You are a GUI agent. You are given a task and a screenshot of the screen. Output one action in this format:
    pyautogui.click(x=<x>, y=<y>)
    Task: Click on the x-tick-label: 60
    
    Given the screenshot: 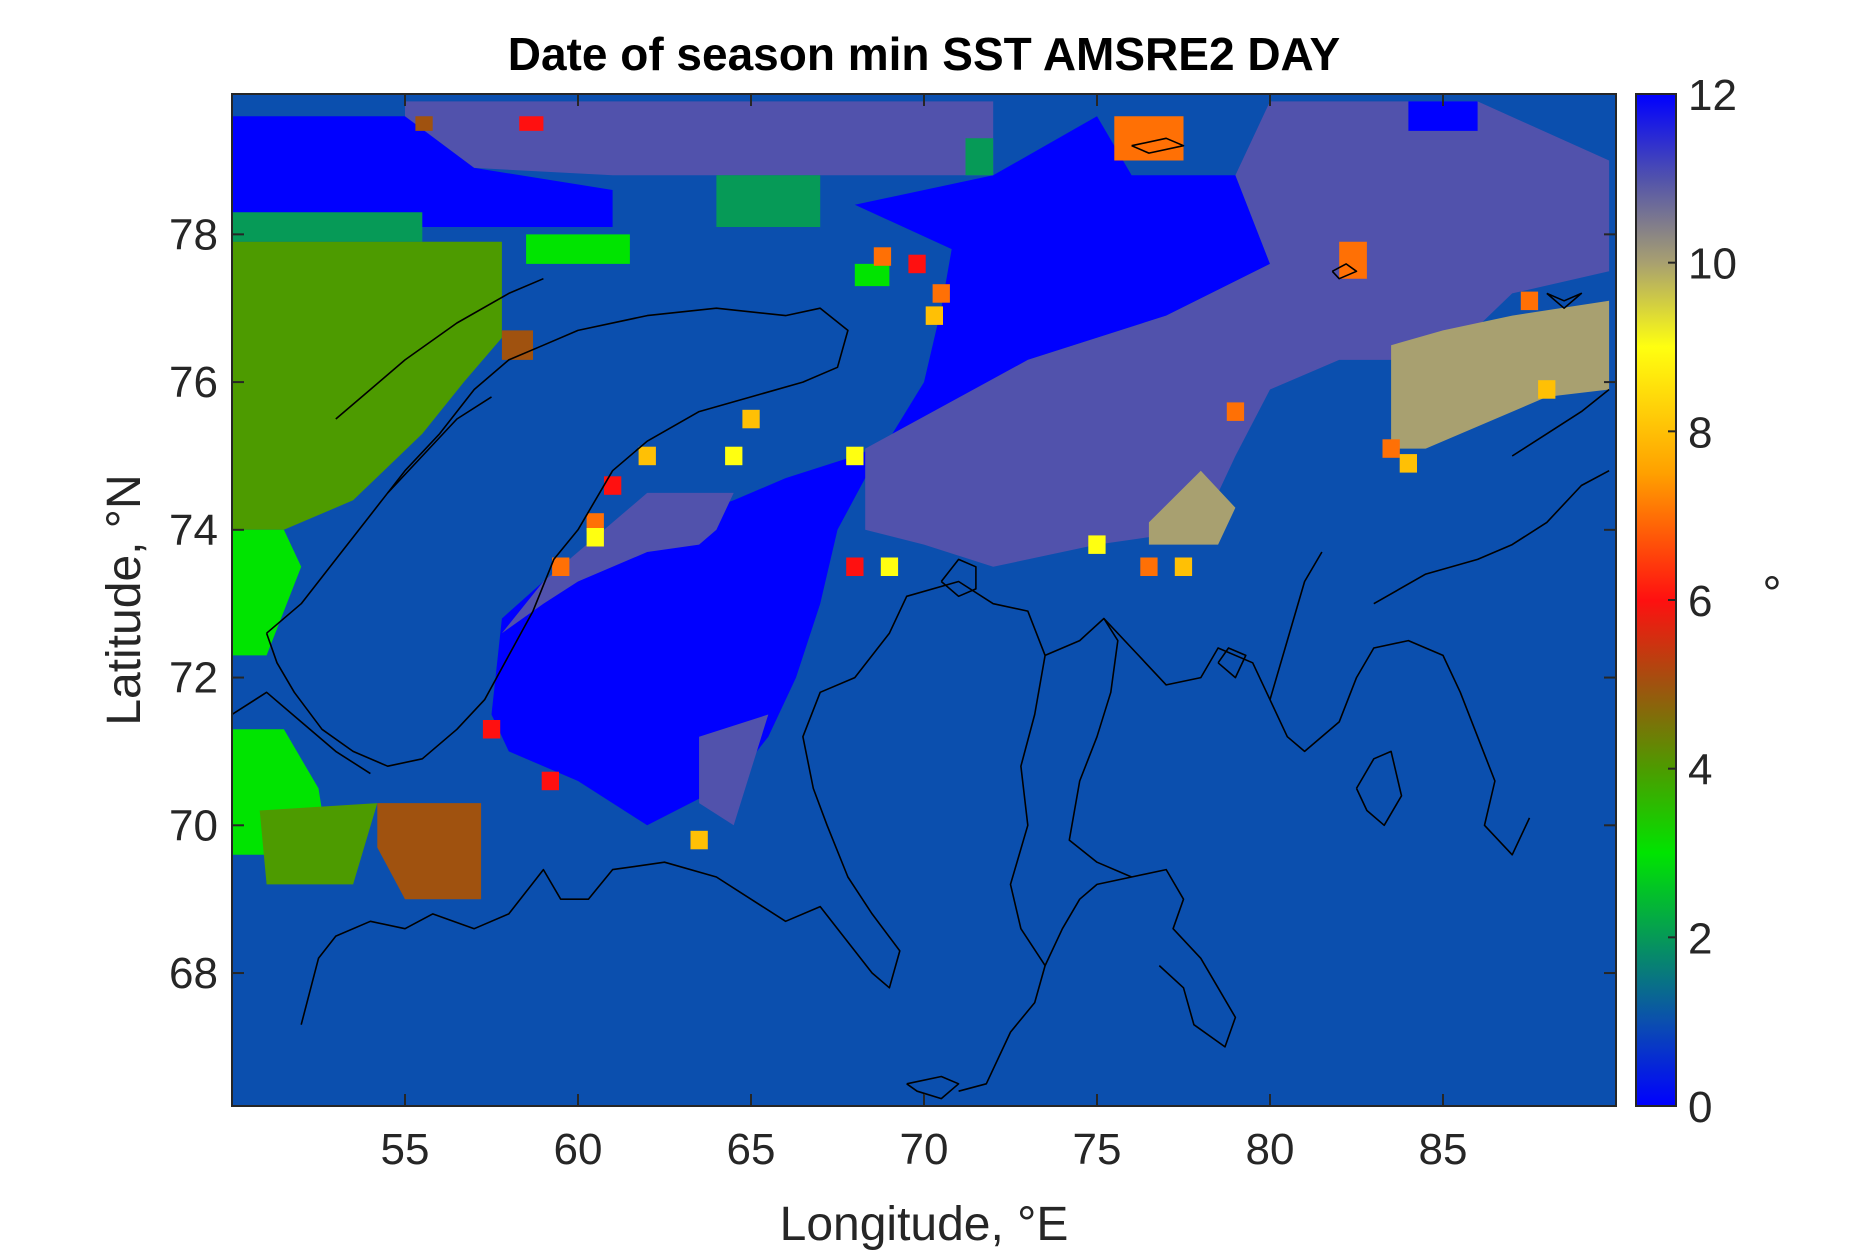 What is the action you would take?
    pyautogui.click(x=578, y=1149)
    